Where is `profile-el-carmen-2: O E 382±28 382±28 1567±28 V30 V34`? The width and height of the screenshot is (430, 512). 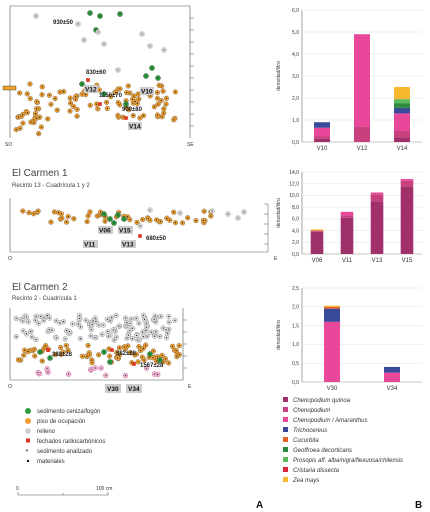
profile-el-carmen-2: O E 382±28 382±28 1567±28 V30 V34 is located at coordinates (100, 350).